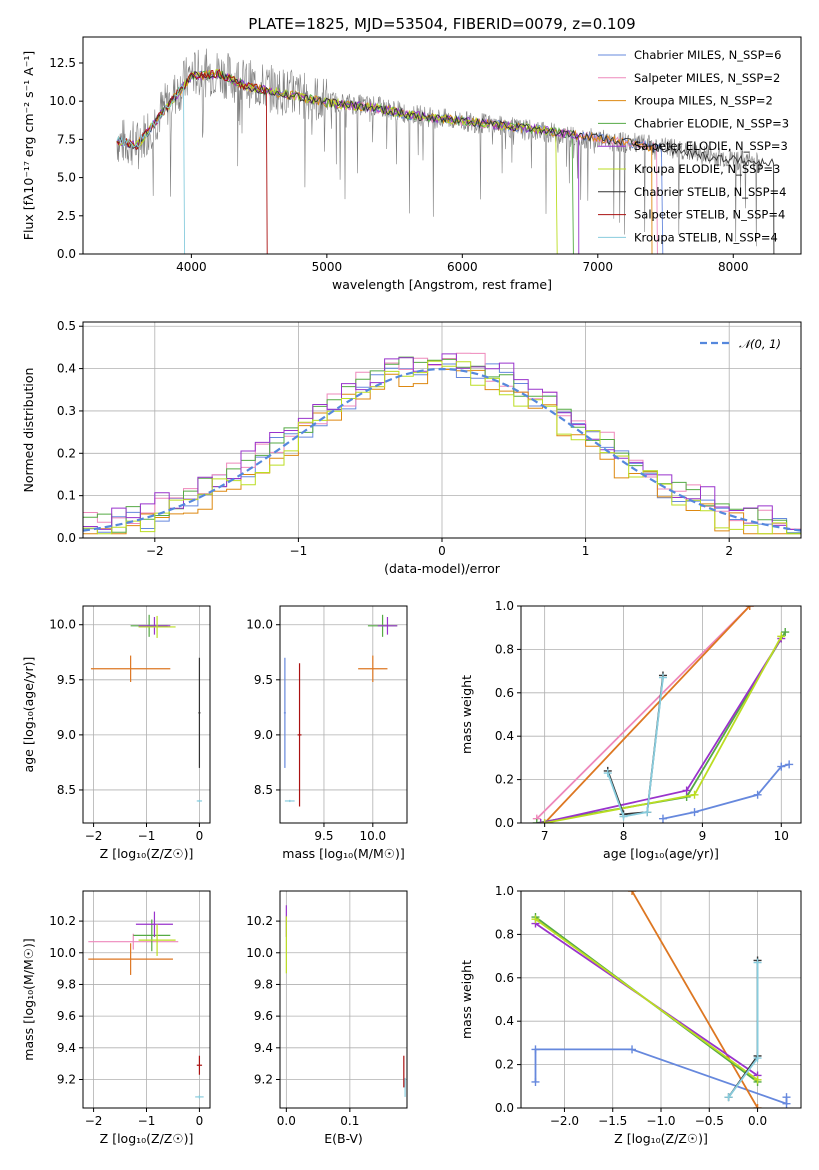  I want to click on y-tick-label: 0.5, so click(66, 326).